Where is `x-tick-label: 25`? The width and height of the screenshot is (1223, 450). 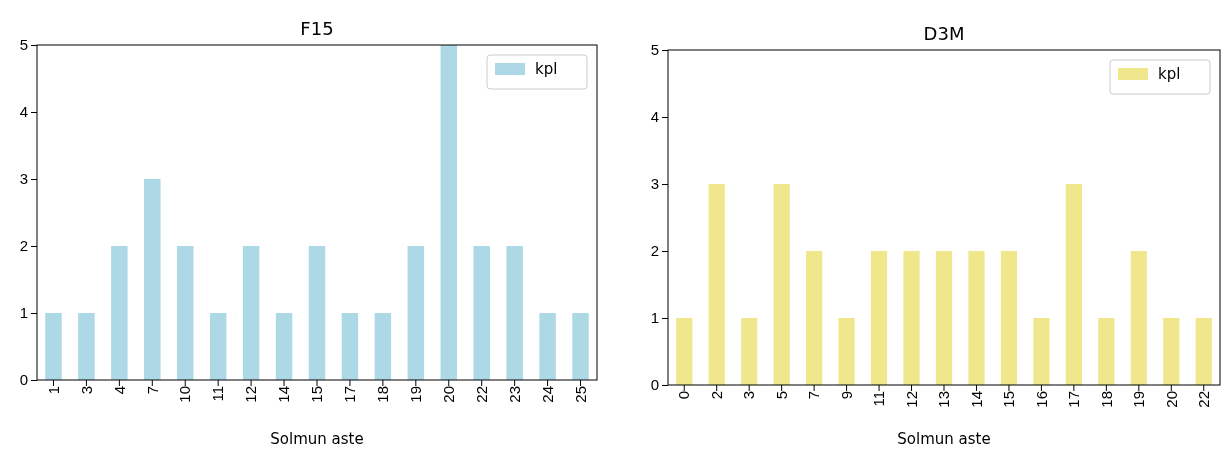 x-tick-label: 25 is located at coordinates (580, 394).